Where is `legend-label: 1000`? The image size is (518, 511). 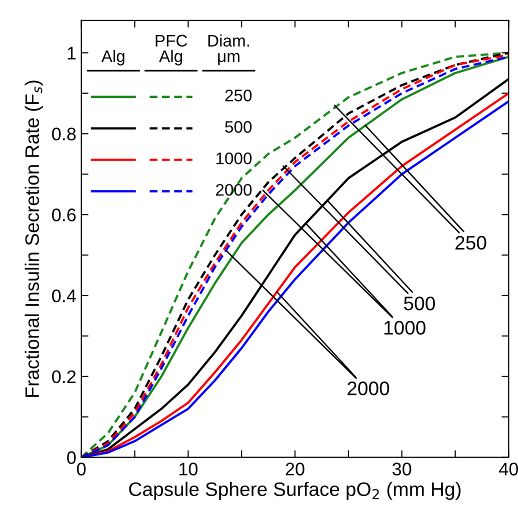 legend-label: 1000 is located at coordinates (234, 158).